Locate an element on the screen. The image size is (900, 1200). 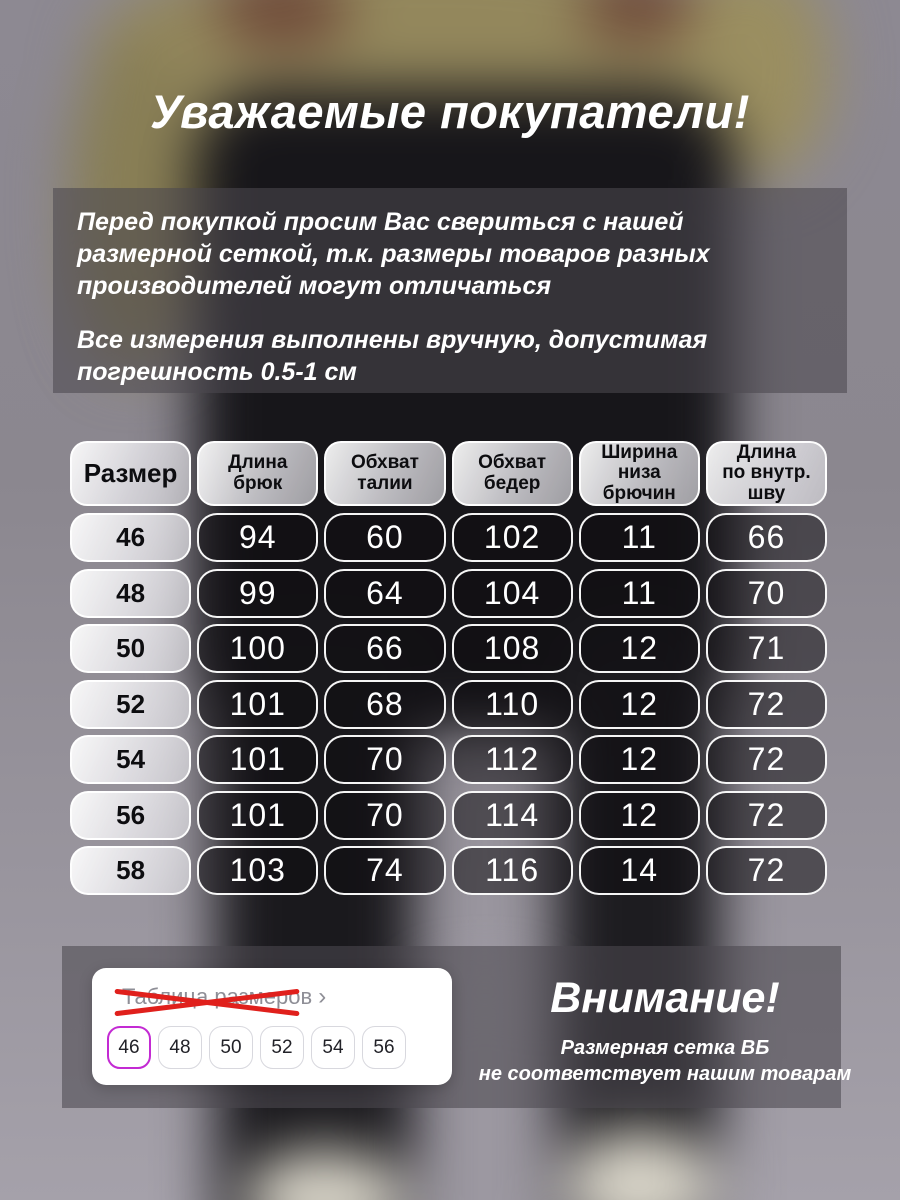
size-table-row: 46 94 60 102 11 66 is located at coordinates (449, 537).